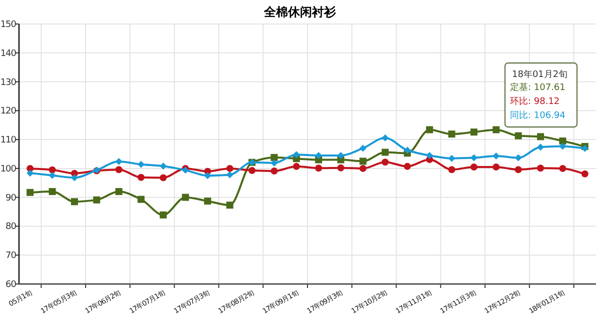  Describe the element at coordinates (8, 111) in the screenshot. I see `y-tick-label: 120` at that location.